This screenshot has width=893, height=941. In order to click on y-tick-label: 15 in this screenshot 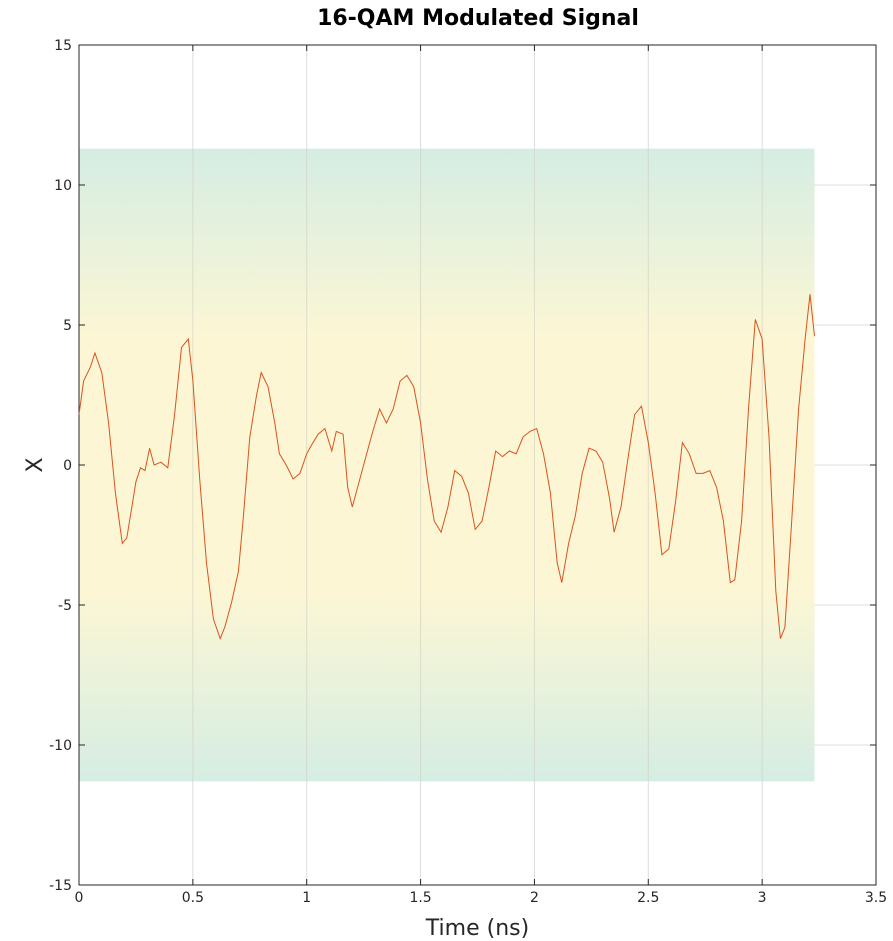, I will do `click(63, 46)`.